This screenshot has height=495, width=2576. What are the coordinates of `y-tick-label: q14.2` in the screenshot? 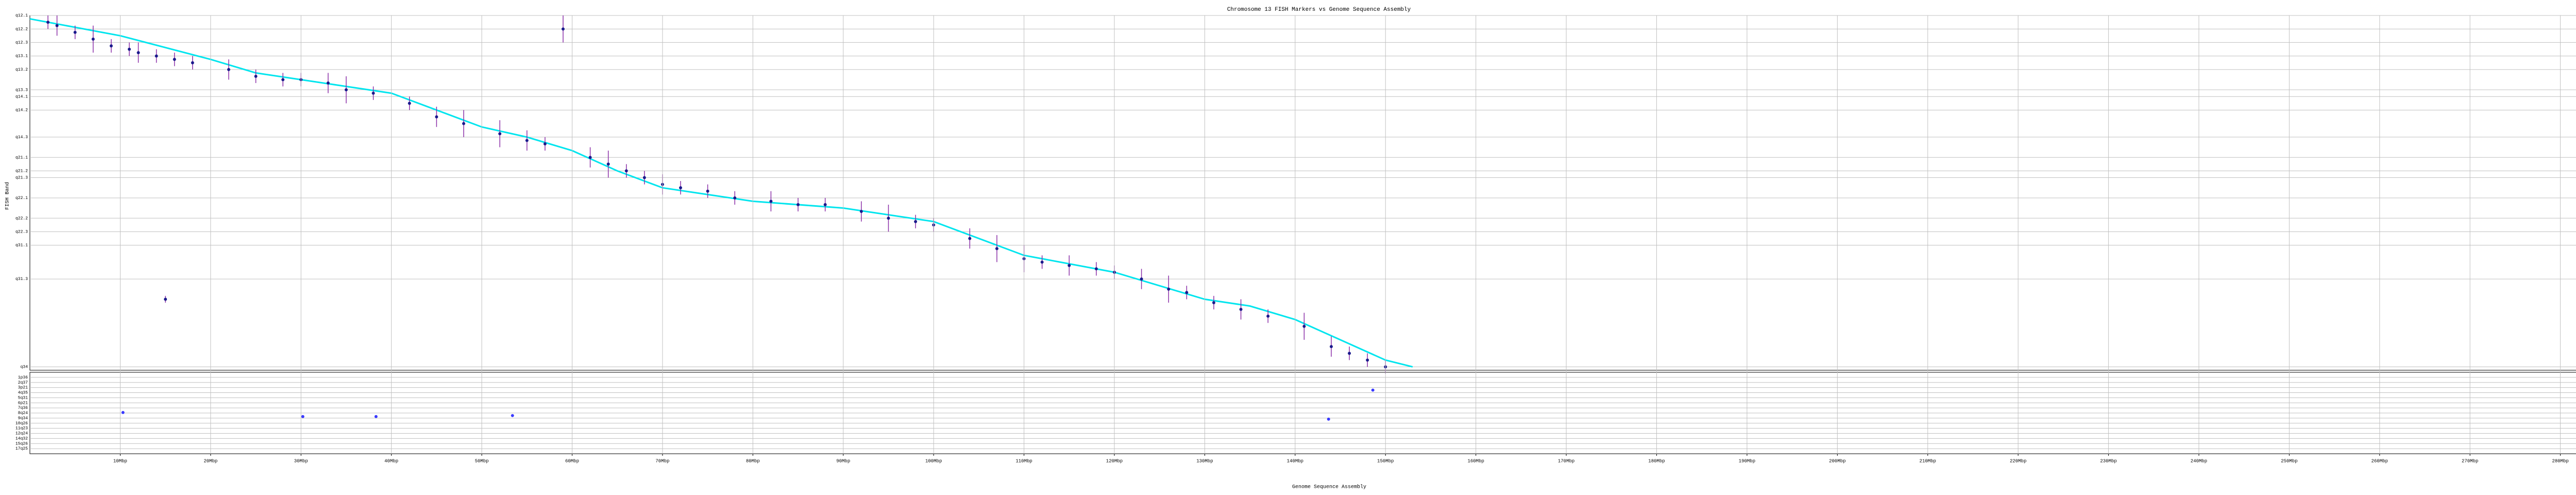 It's located at (21, 110).